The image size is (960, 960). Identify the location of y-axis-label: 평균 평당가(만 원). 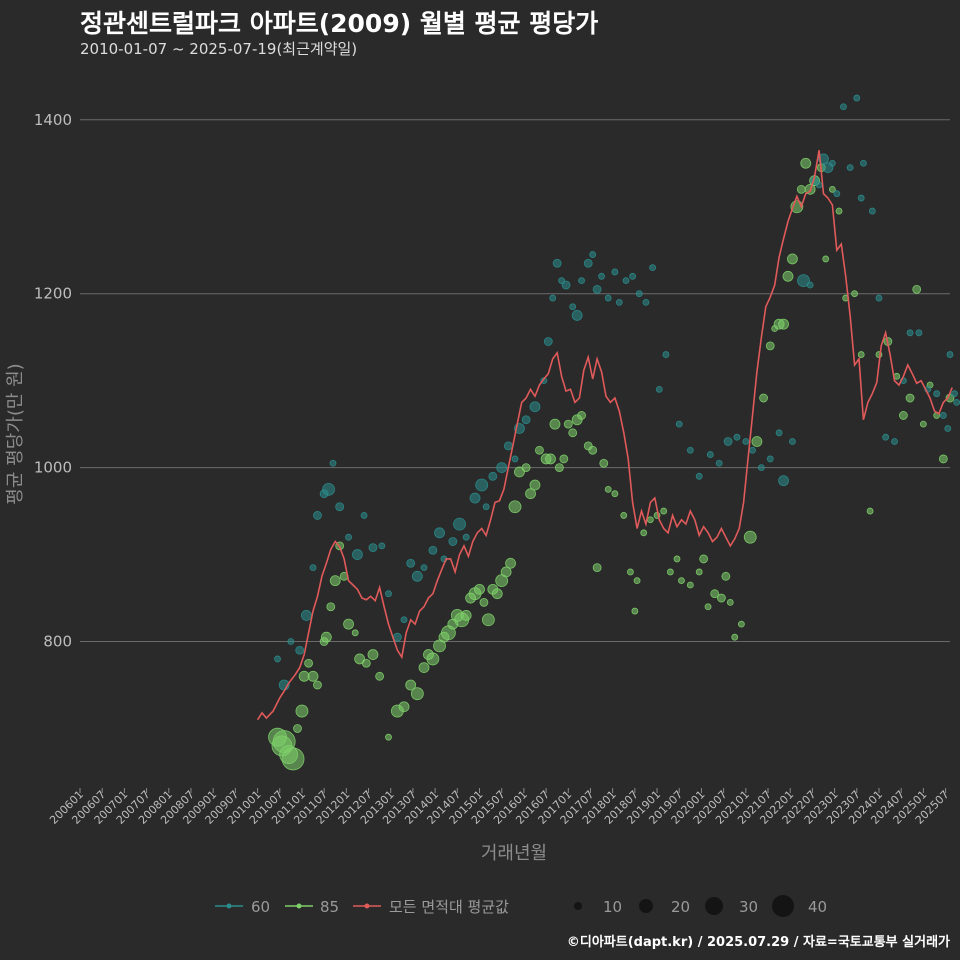
(15, 433).